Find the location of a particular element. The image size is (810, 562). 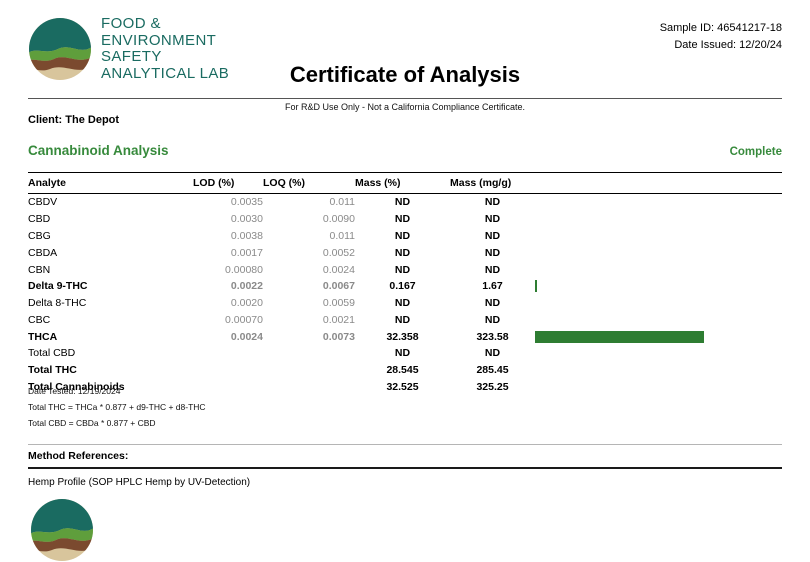

title-divider is located at coordinates (405, 98).